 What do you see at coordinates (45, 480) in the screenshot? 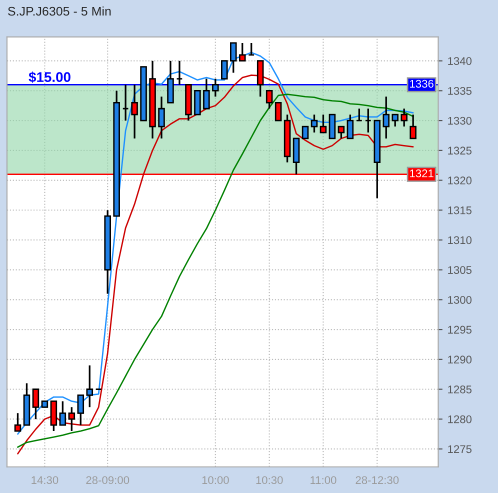
I see `x-tick-label: 14:30` at bounding box center [45, 480].